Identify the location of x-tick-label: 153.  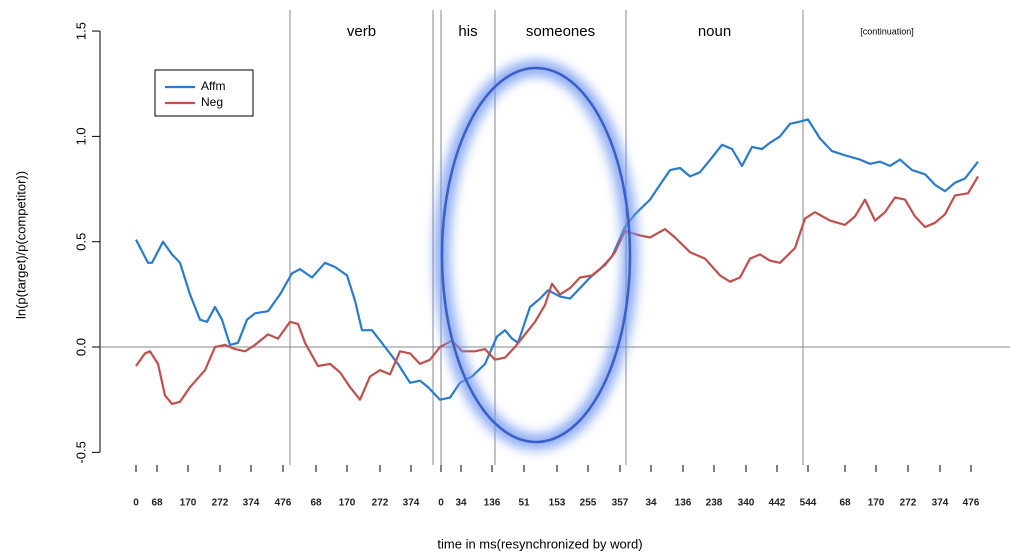
(557, 503).